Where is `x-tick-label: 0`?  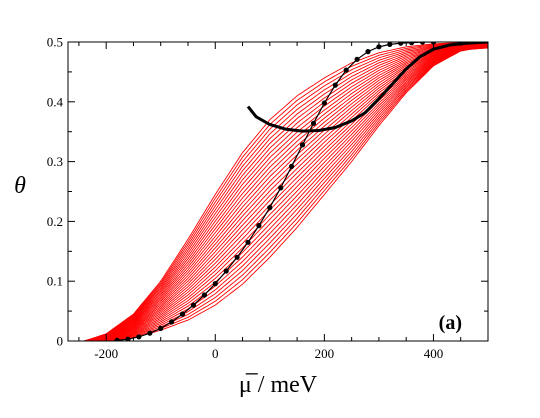 x-tick-label: 0 is located at coordinates (215, 353).